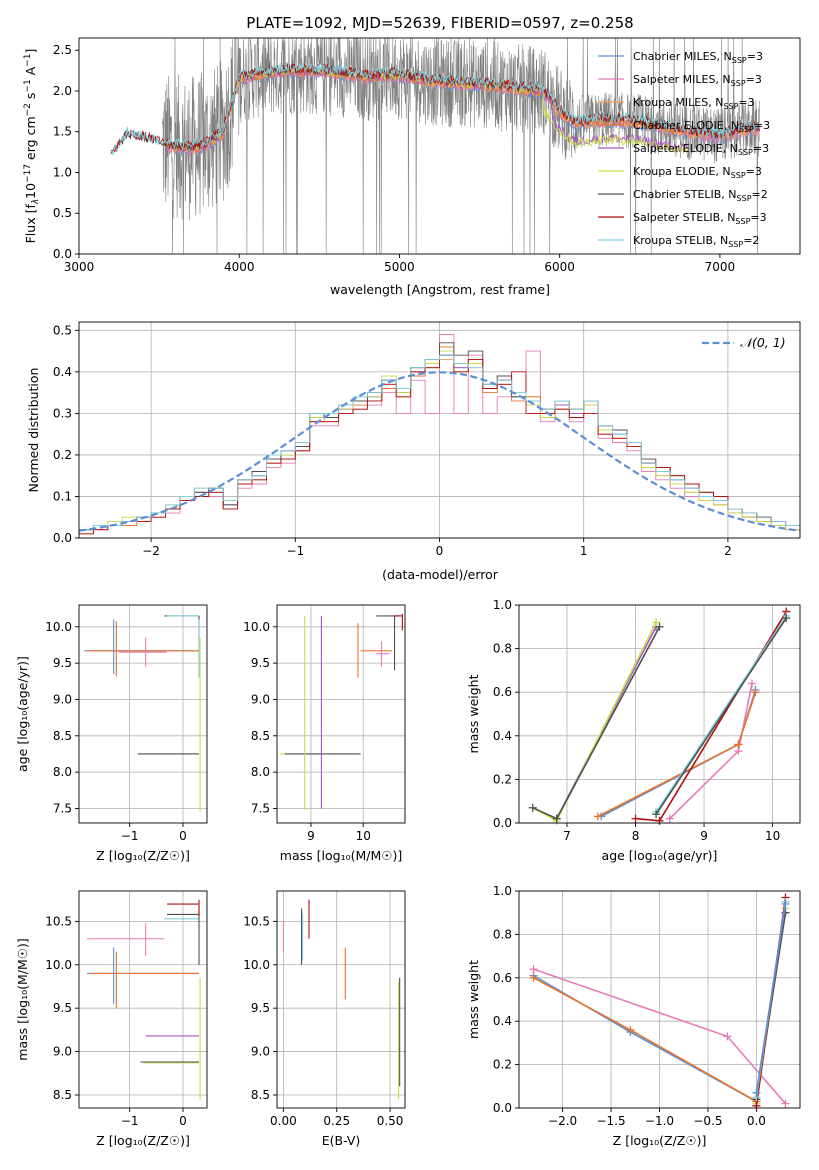 Image resolution: width=819 pixels, height=1170 pixels. I want to click on residuals-x-tick-label: −1, so click(295, 551).